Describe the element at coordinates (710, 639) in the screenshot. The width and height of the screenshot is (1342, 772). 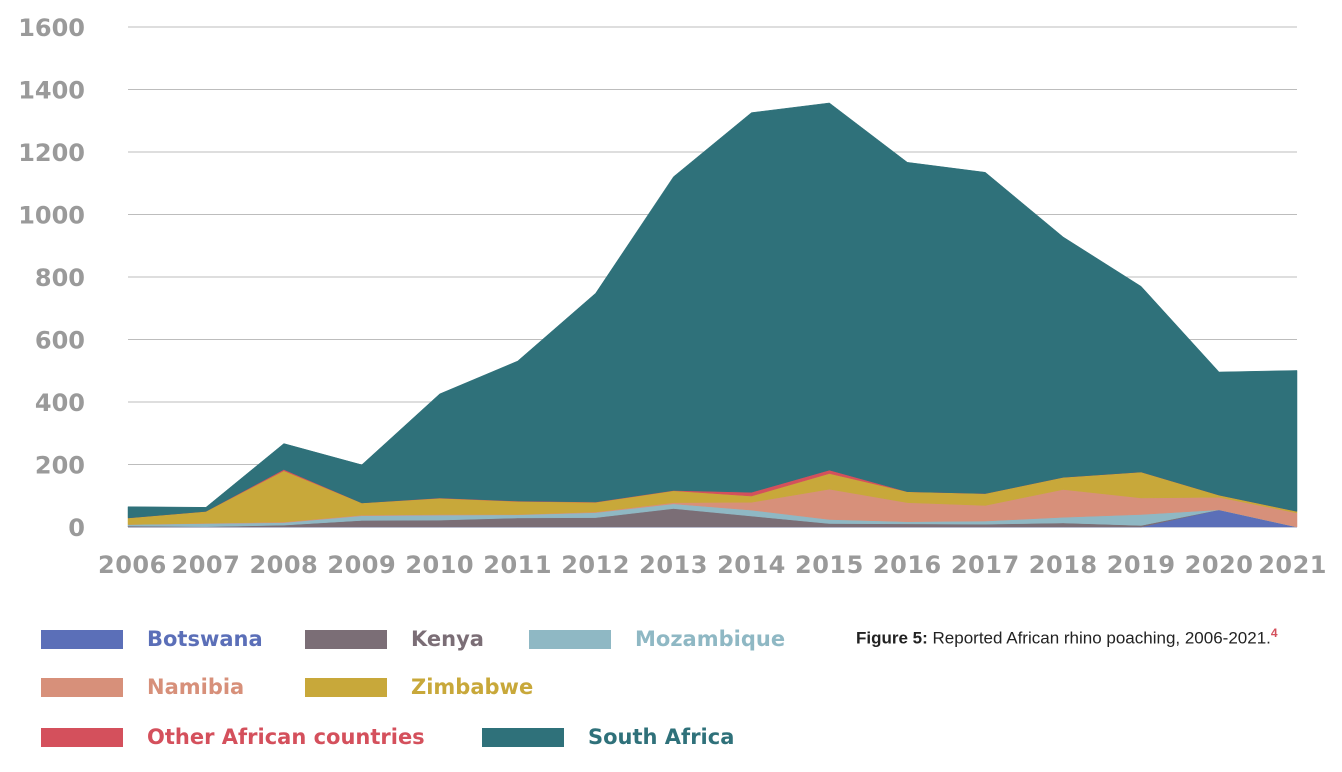
I see `legend-label: Mozambique` at that location.